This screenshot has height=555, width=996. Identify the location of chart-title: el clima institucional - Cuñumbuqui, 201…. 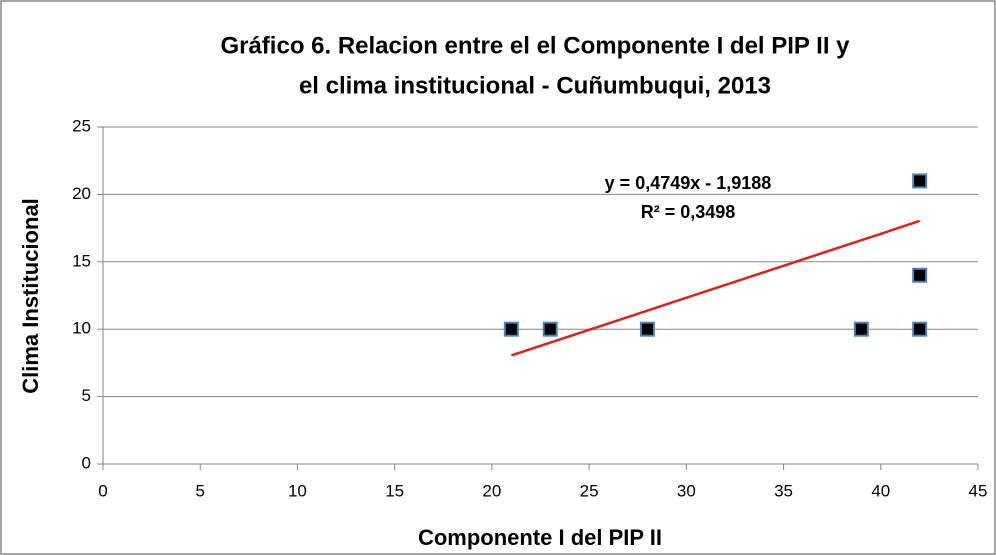
(535, 85).